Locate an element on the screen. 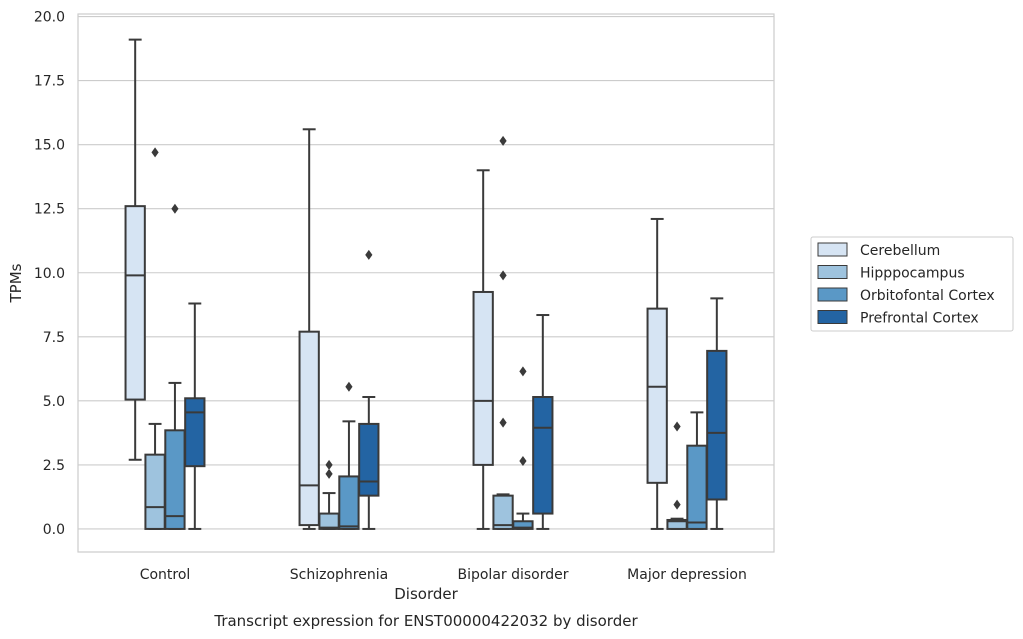 The height and width of the screenshot is (639, 1023). x-tick-label: Major depression is located at coordinates (687, 575).